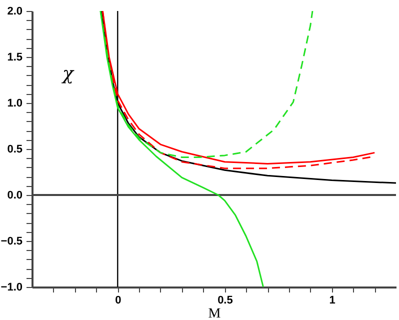  Describe the element at coordinates (11, 242) in the screenshot. I see `y-tick-label: −0.5` at that location.